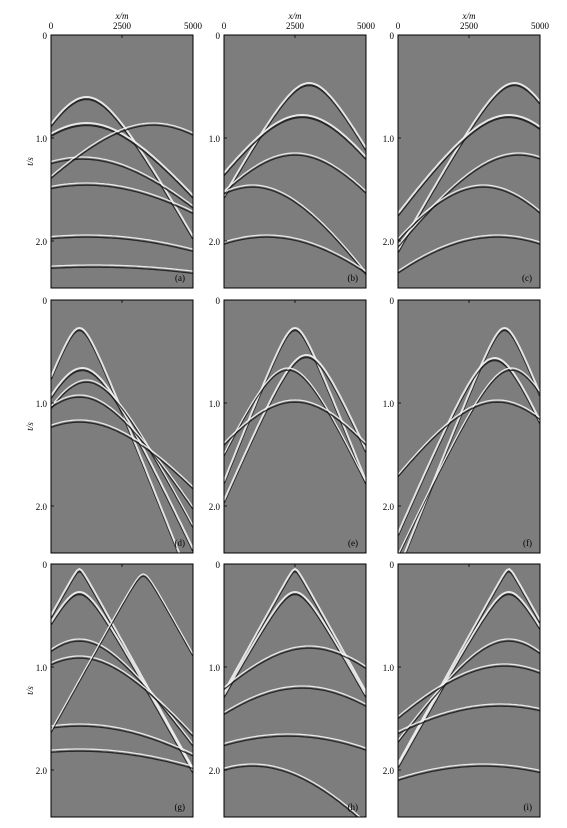 This screenshot has height=828, width=567. What do you see at coordinates (353, 807) in the screenshot?
I see `panel-label: (h)` at bounding box center [353, 807].